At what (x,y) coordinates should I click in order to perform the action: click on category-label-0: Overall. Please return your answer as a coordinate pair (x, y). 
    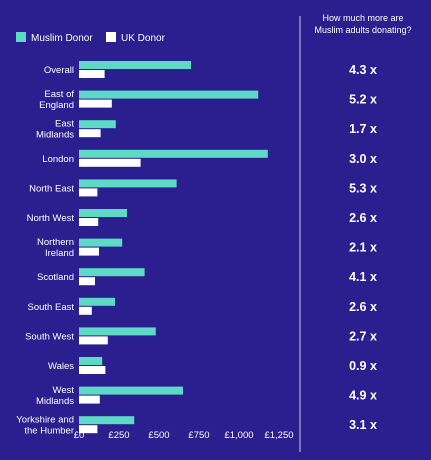
    Looking at the image, I should click on (59, 70).